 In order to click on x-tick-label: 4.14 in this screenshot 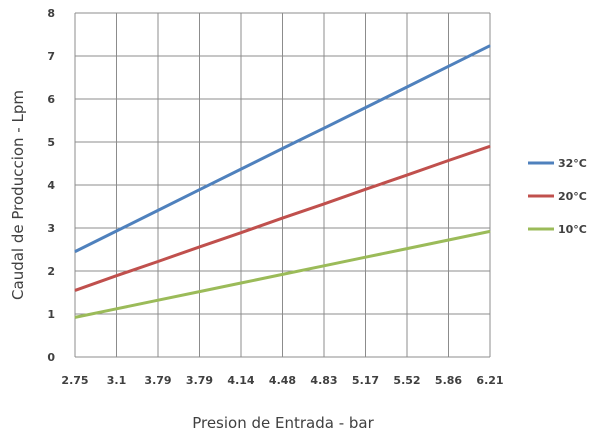, I will do `click(240, 380)`.